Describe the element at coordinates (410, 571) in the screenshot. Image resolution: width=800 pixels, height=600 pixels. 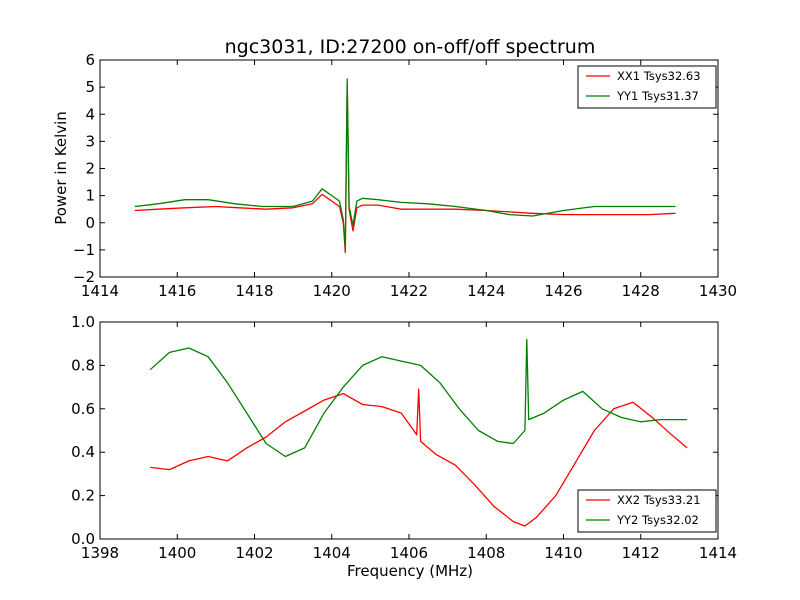
I see `bottom-chart-xlabel: Frequency (MHz)` at that location.